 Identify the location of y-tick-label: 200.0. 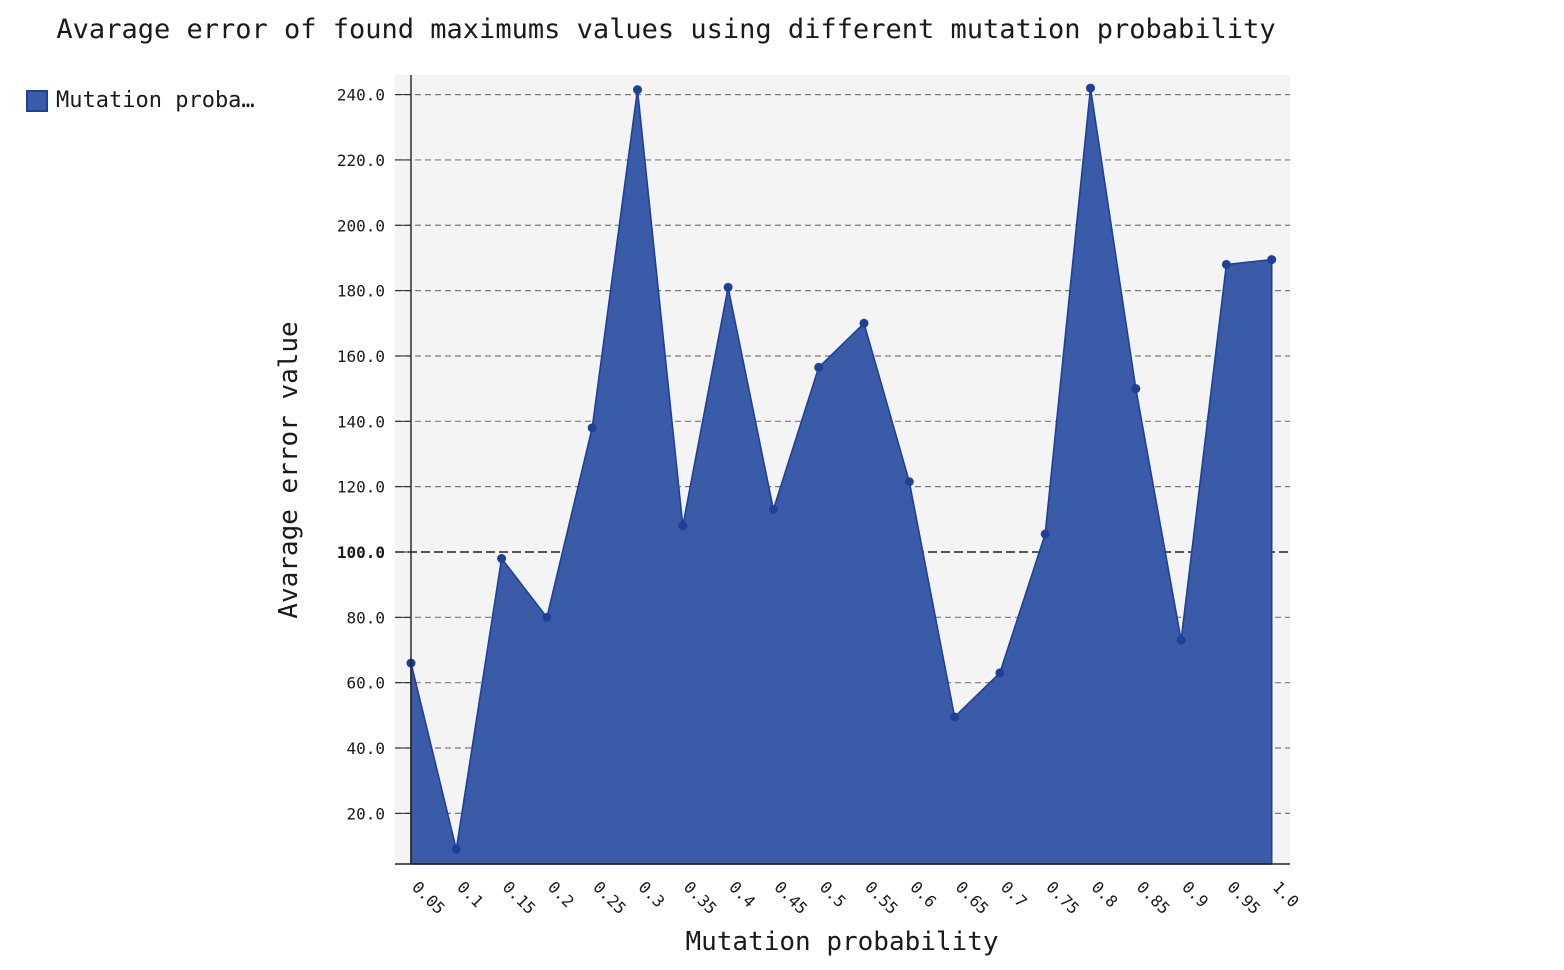
(361, 225).